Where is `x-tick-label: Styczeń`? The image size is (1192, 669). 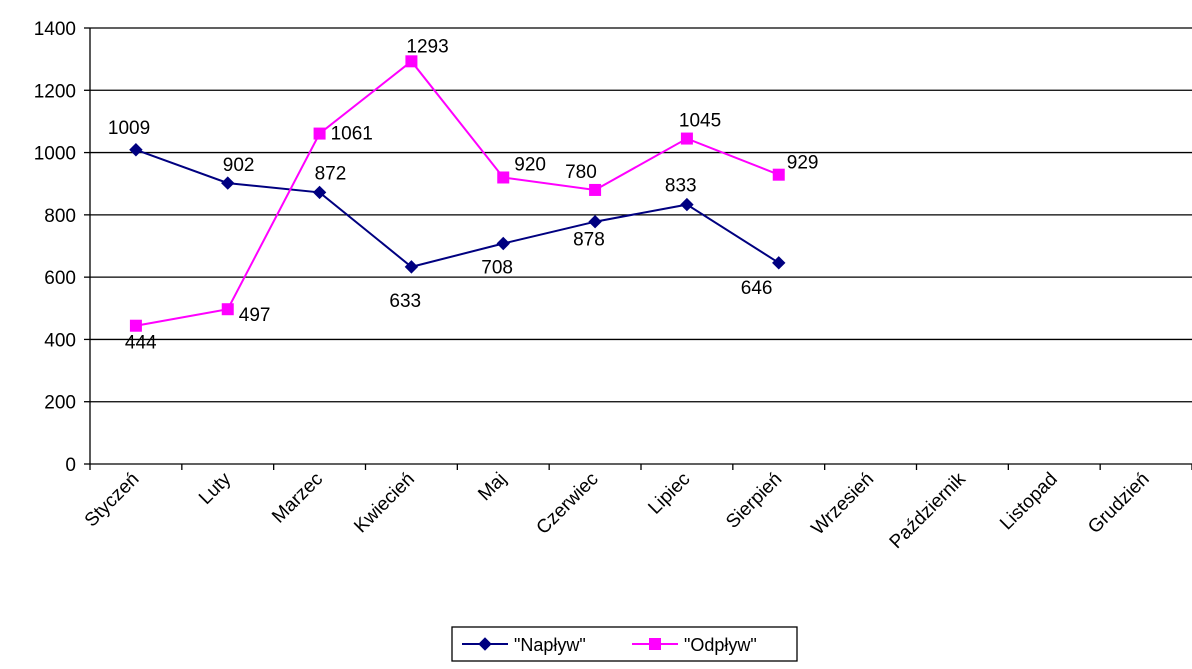 x-tick-label: Styczeń is located at coordinates (112, 500).